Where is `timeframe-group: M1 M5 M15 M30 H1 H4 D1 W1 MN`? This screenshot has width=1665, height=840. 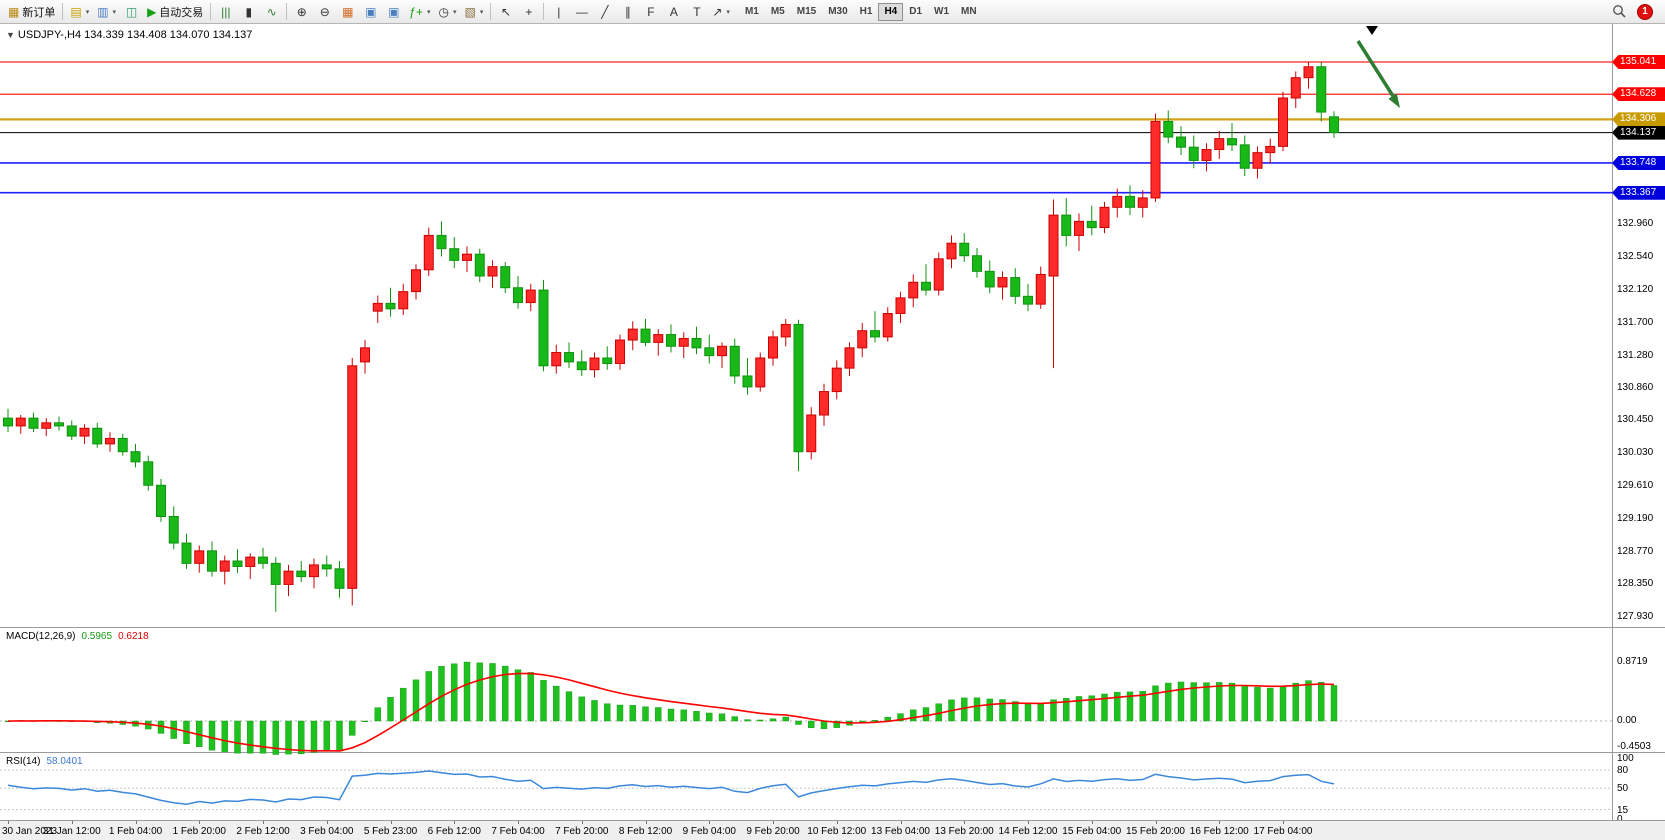
timeframe-group: M1 M5 M15 M30 H1 H4 D1 W1 MN is located at coordinates (861, 11).